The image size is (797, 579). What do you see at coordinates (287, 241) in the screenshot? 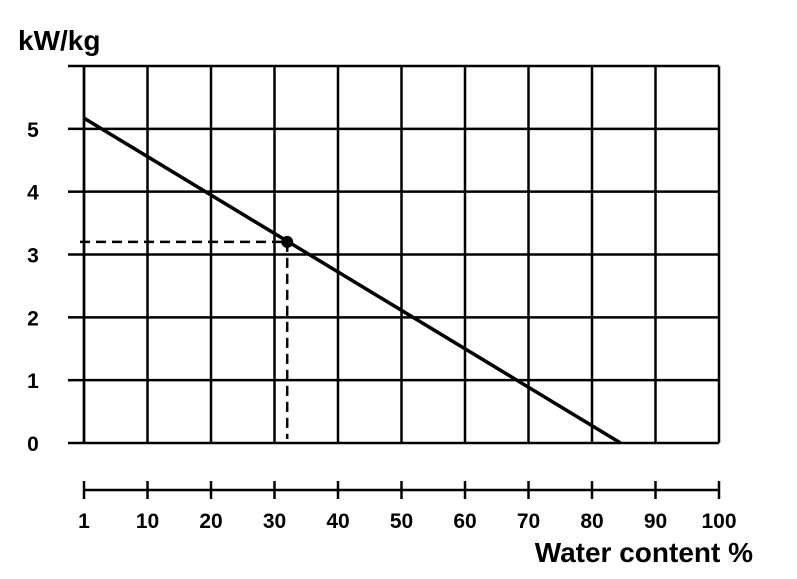
I see `highlight-point` at bounding box center [287, 241].